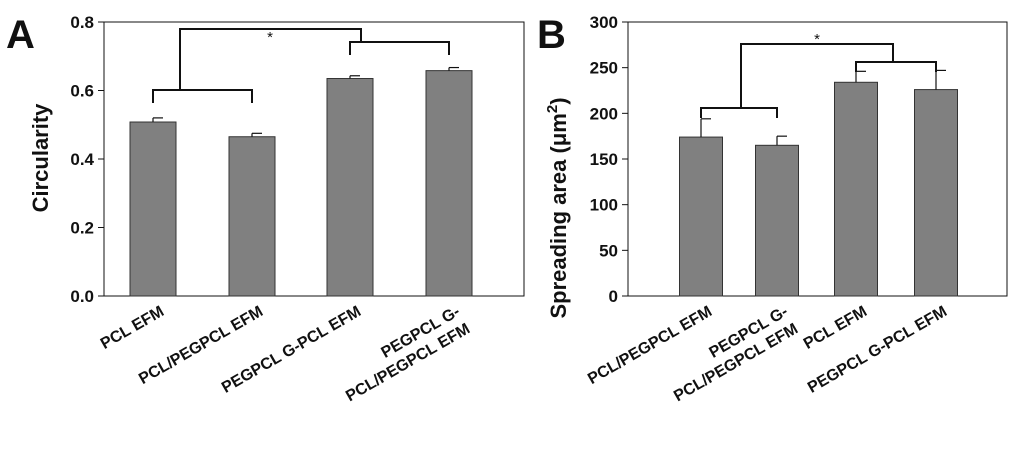 Image resolution: width=1024 pixels, height=455 pixels. Describe the element at coordinates (82, 296) in the screenshot. I see `y-tick-label: 0.0` at that location.